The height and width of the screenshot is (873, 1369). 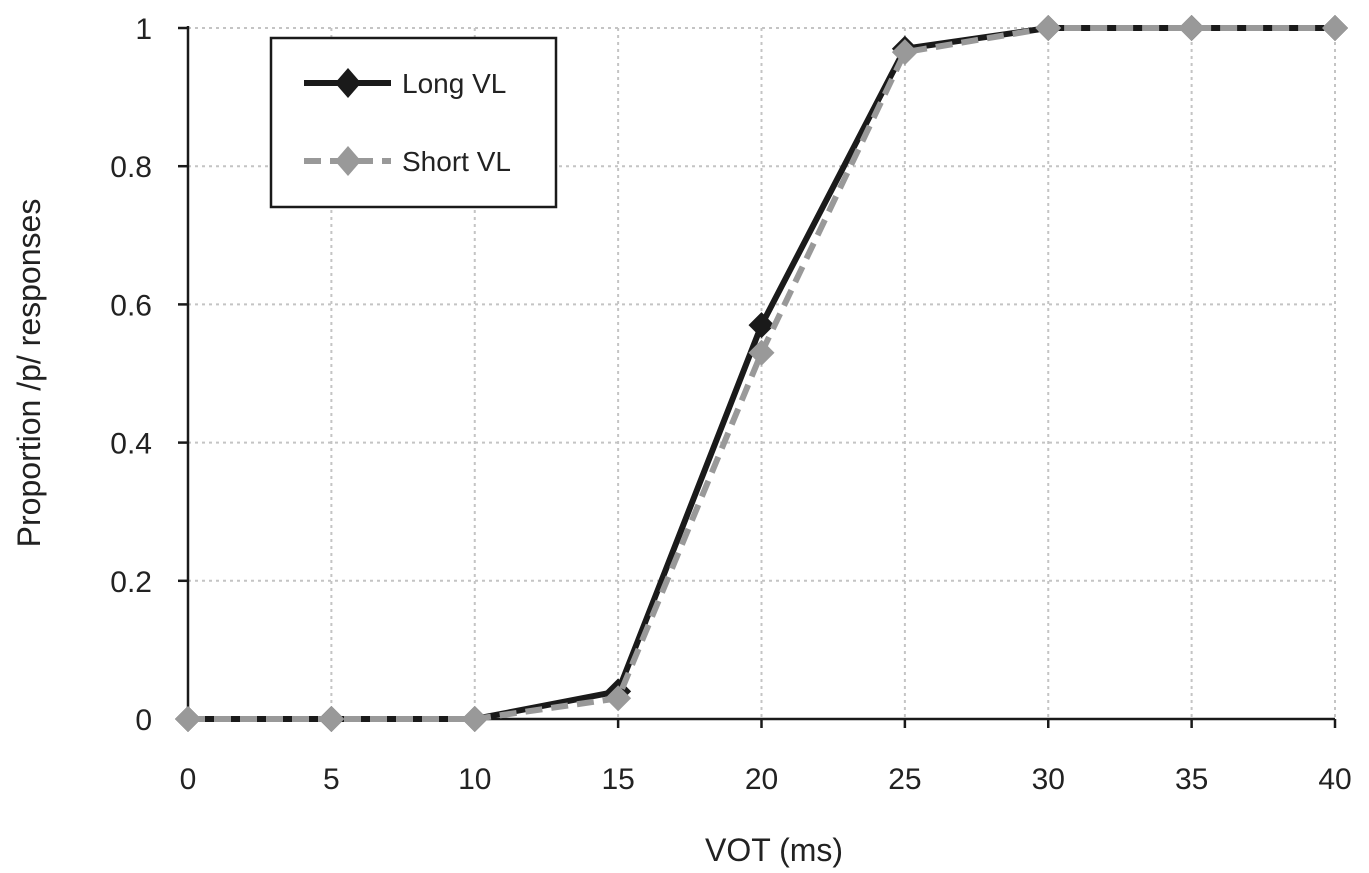 What do you see at coordinates (131, 167) in the screenshot?
I see `y-tick-label: 0.8` at bounding box center [131, 167].